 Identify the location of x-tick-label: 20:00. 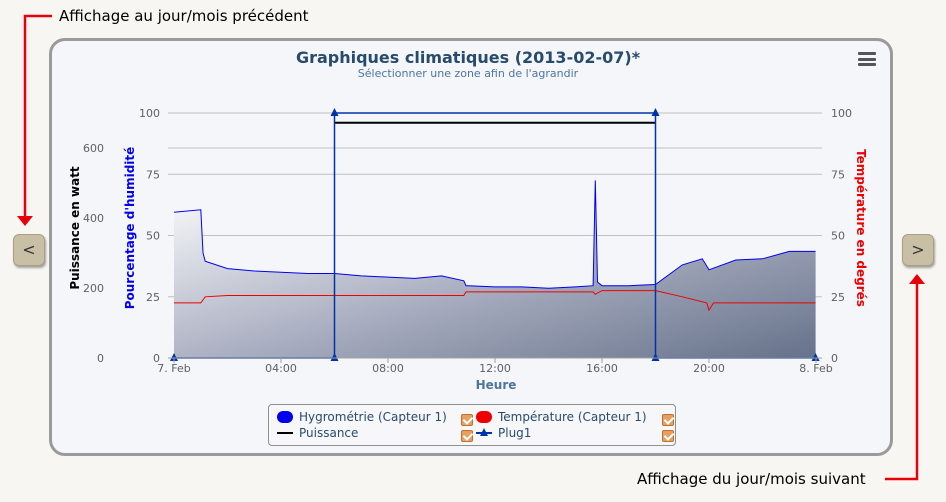
(709, 368).